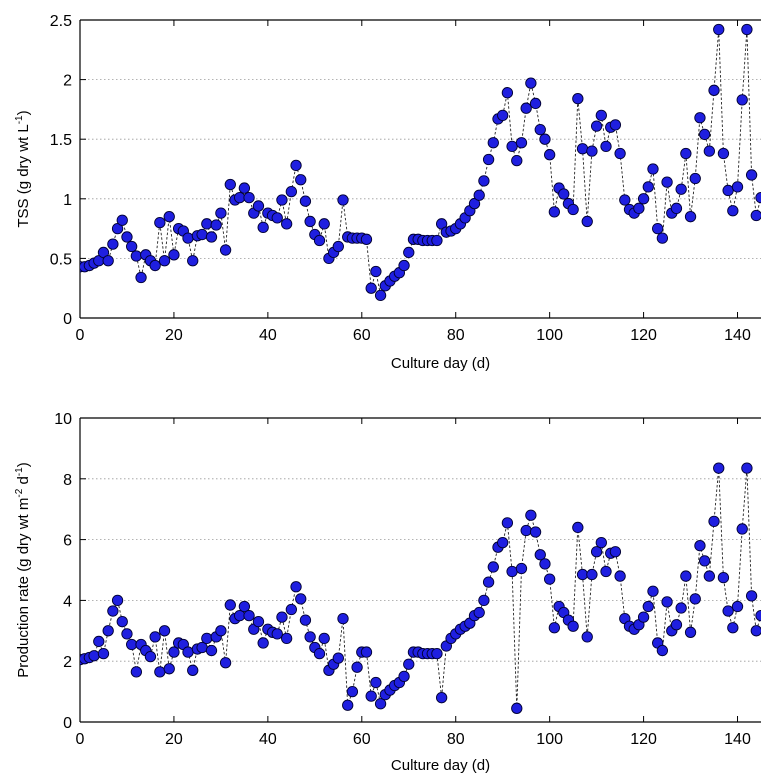 The image size is (761, 778). What do you see at coordinates (23, 482) in the screenshot?
I see `y-axis-label-mid: d` at bounding box center [23, 482].